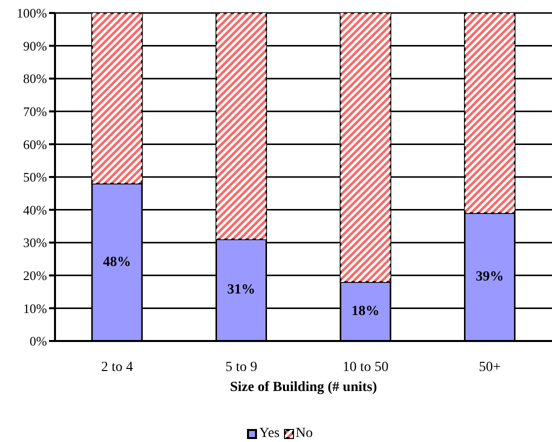 The image size is (552, 442). What do you see at coordinates (35, 210) in the screenshot?
I see `y-tick-label: 40%` at bounding box center [35, 210].